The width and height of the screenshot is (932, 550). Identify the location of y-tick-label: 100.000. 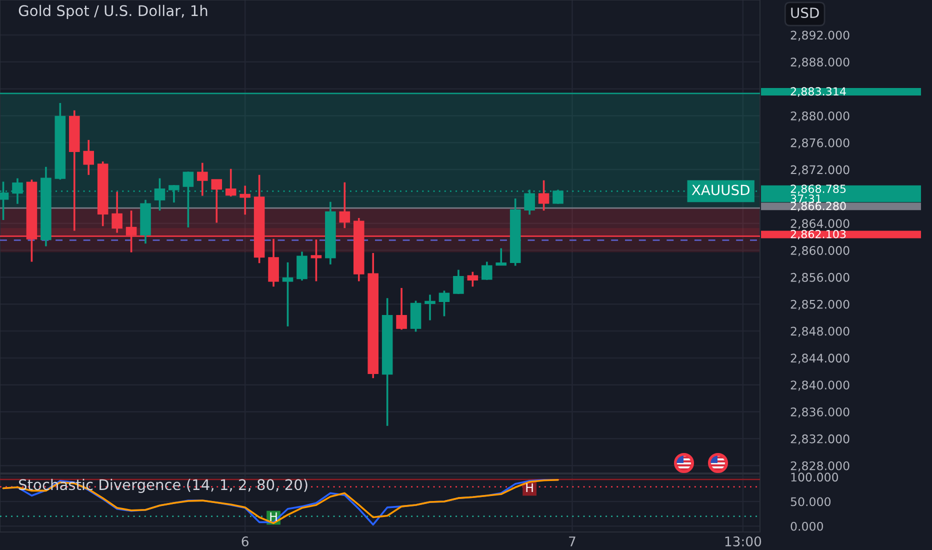
(814, 477).